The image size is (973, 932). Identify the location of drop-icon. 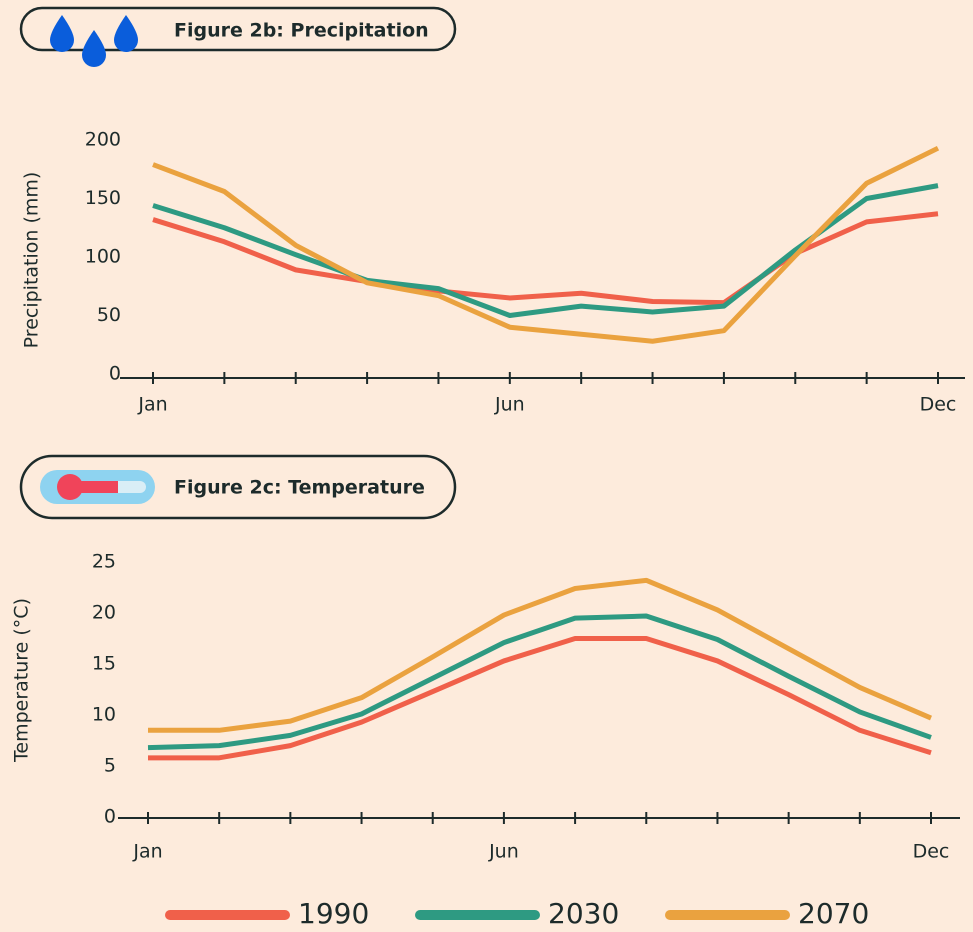
(94, 41).